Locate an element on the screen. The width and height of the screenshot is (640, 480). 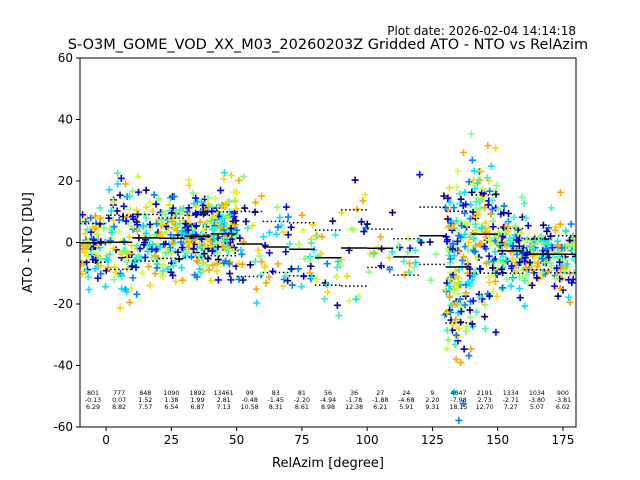
bin-count-10: 36 is located at coordinates (354, 393).